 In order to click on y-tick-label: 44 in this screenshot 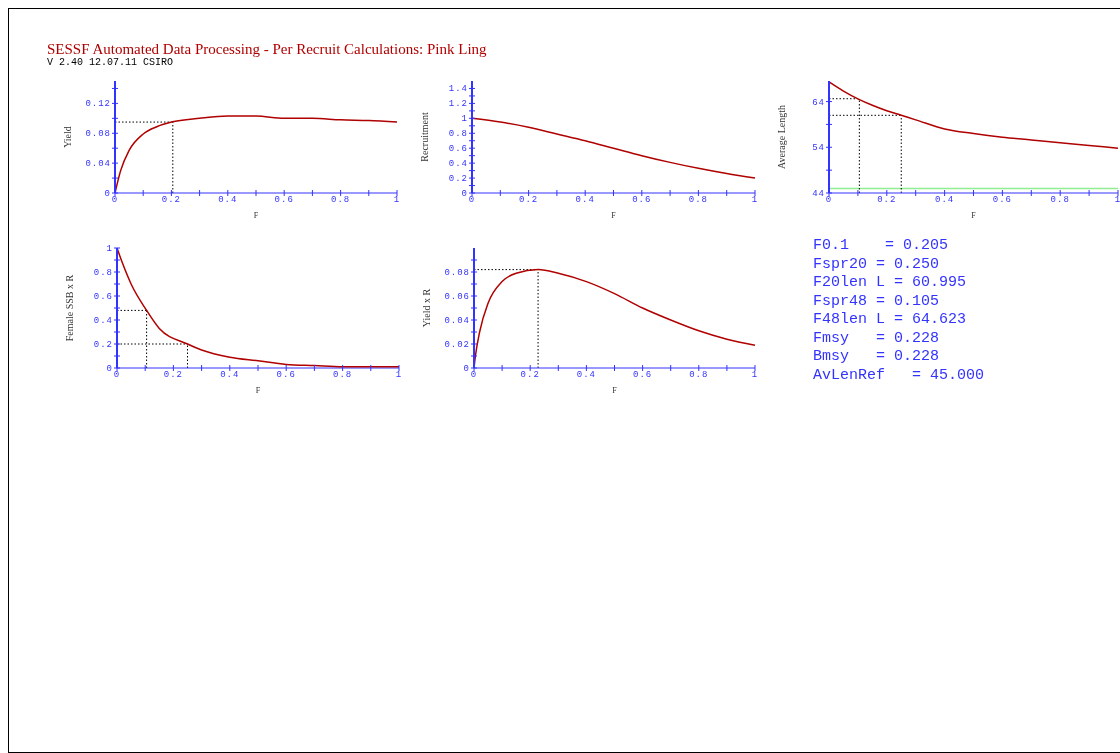, I will do `click(818, 194)`.